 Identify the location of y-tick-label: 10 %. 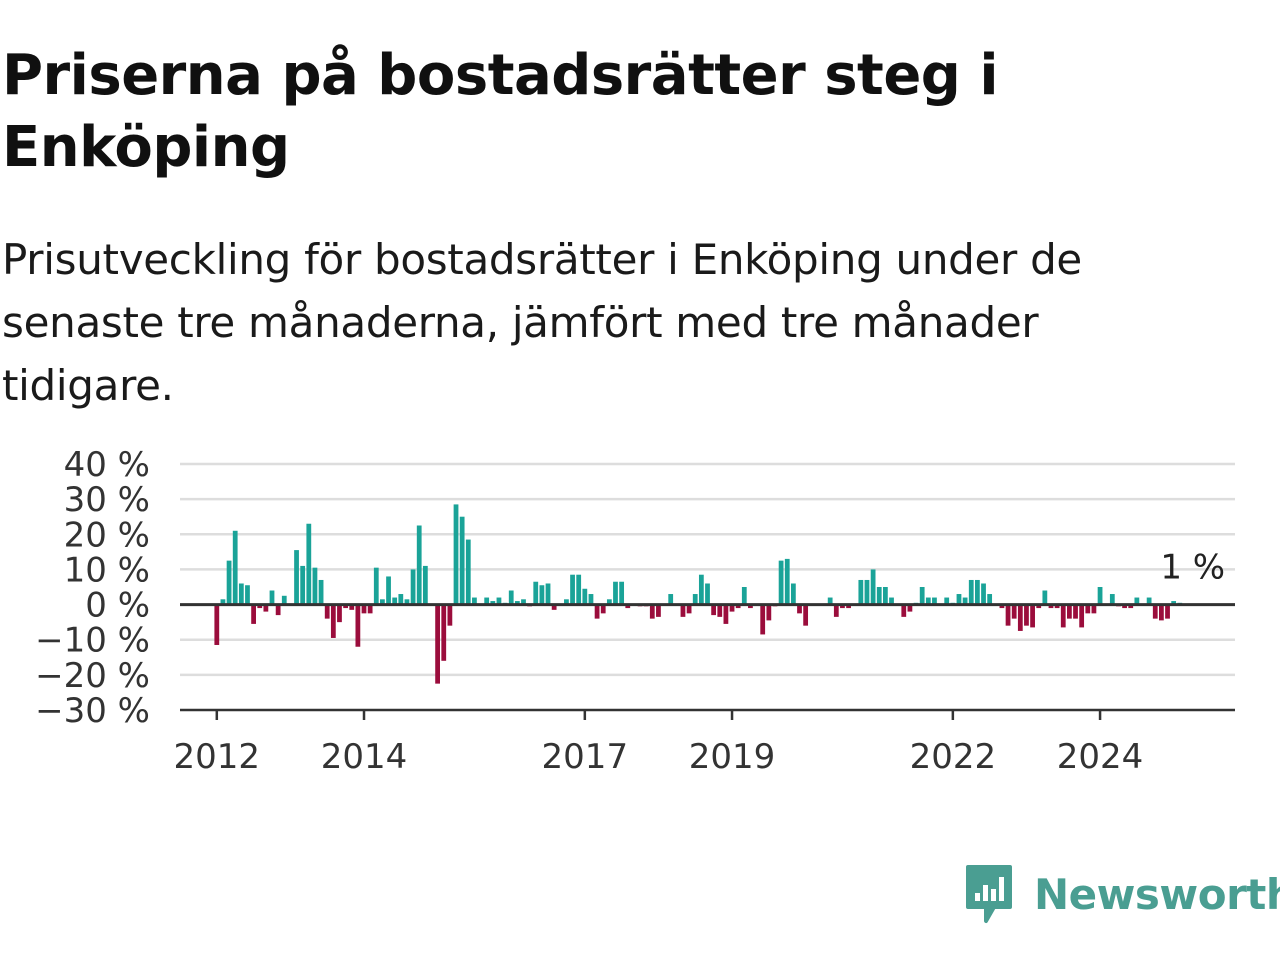
(107, 570).